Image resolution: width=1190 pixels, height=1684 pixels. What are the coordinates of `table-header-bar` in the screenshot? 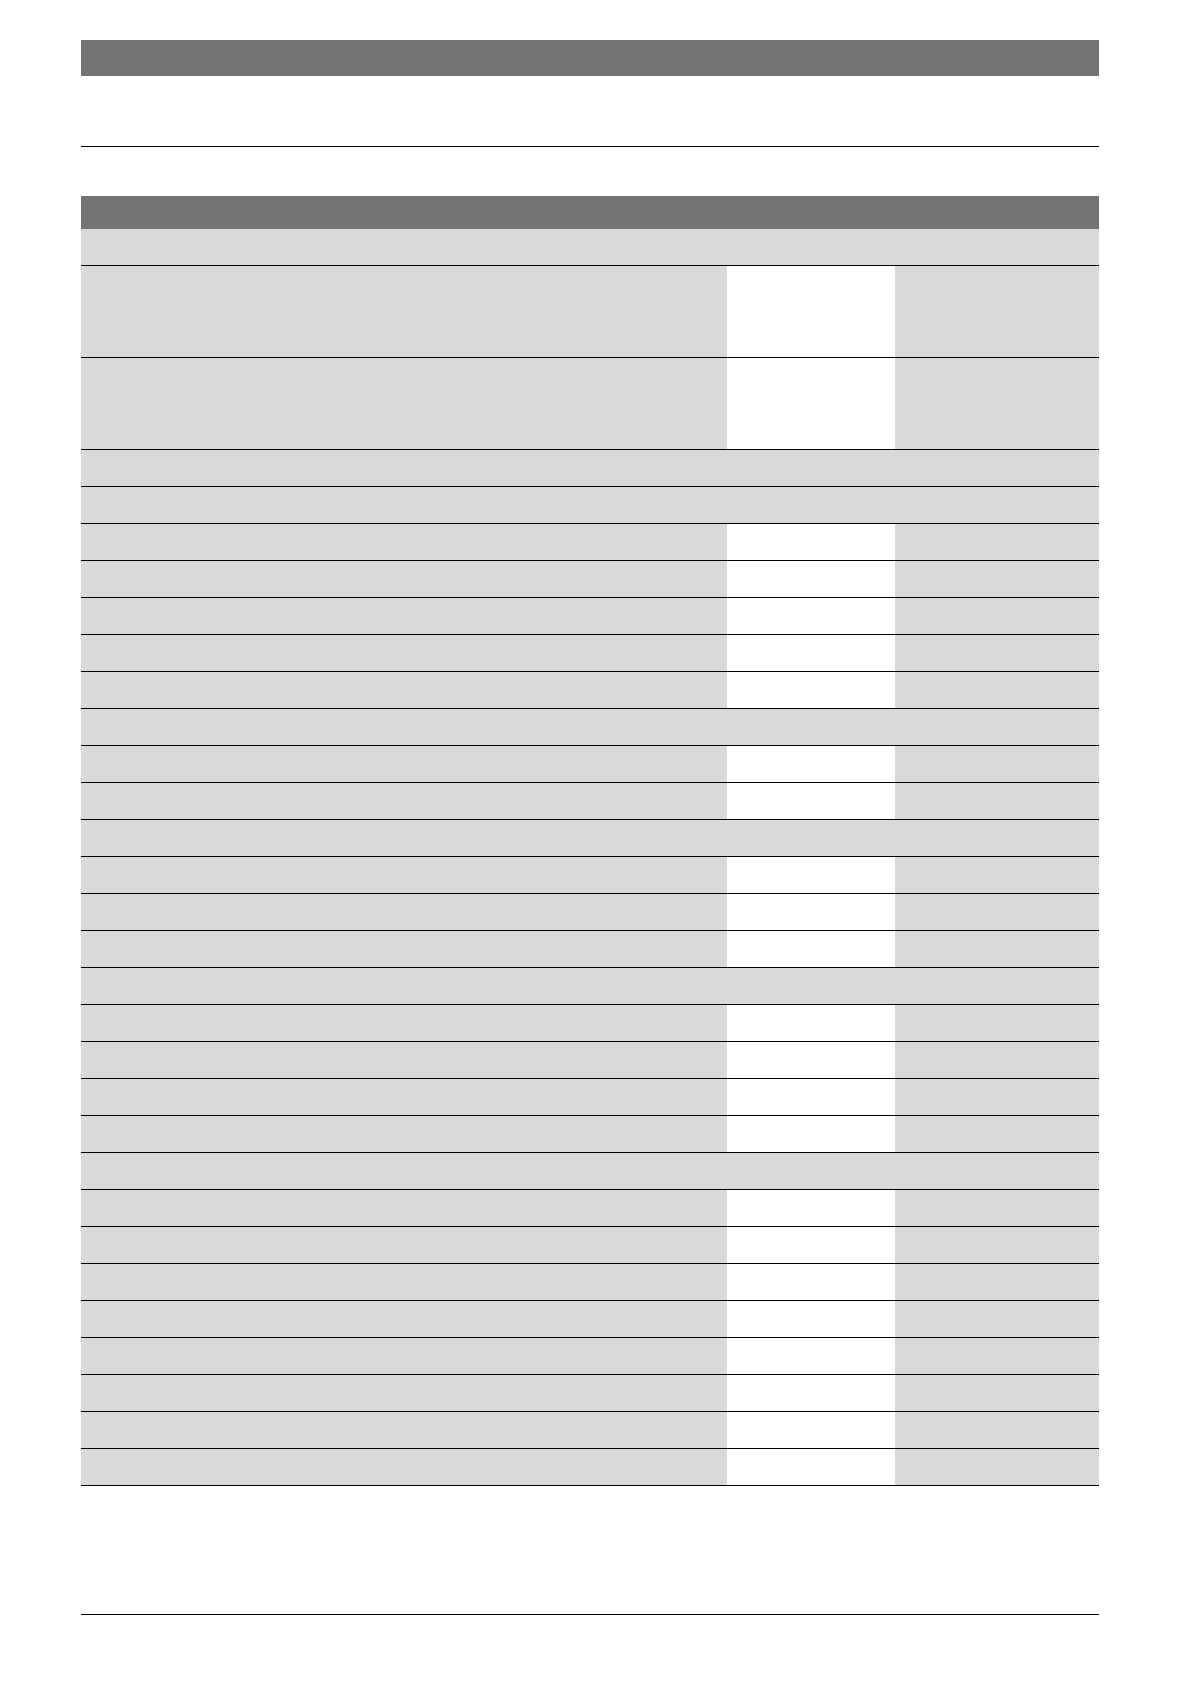 It's located at (590, 212).